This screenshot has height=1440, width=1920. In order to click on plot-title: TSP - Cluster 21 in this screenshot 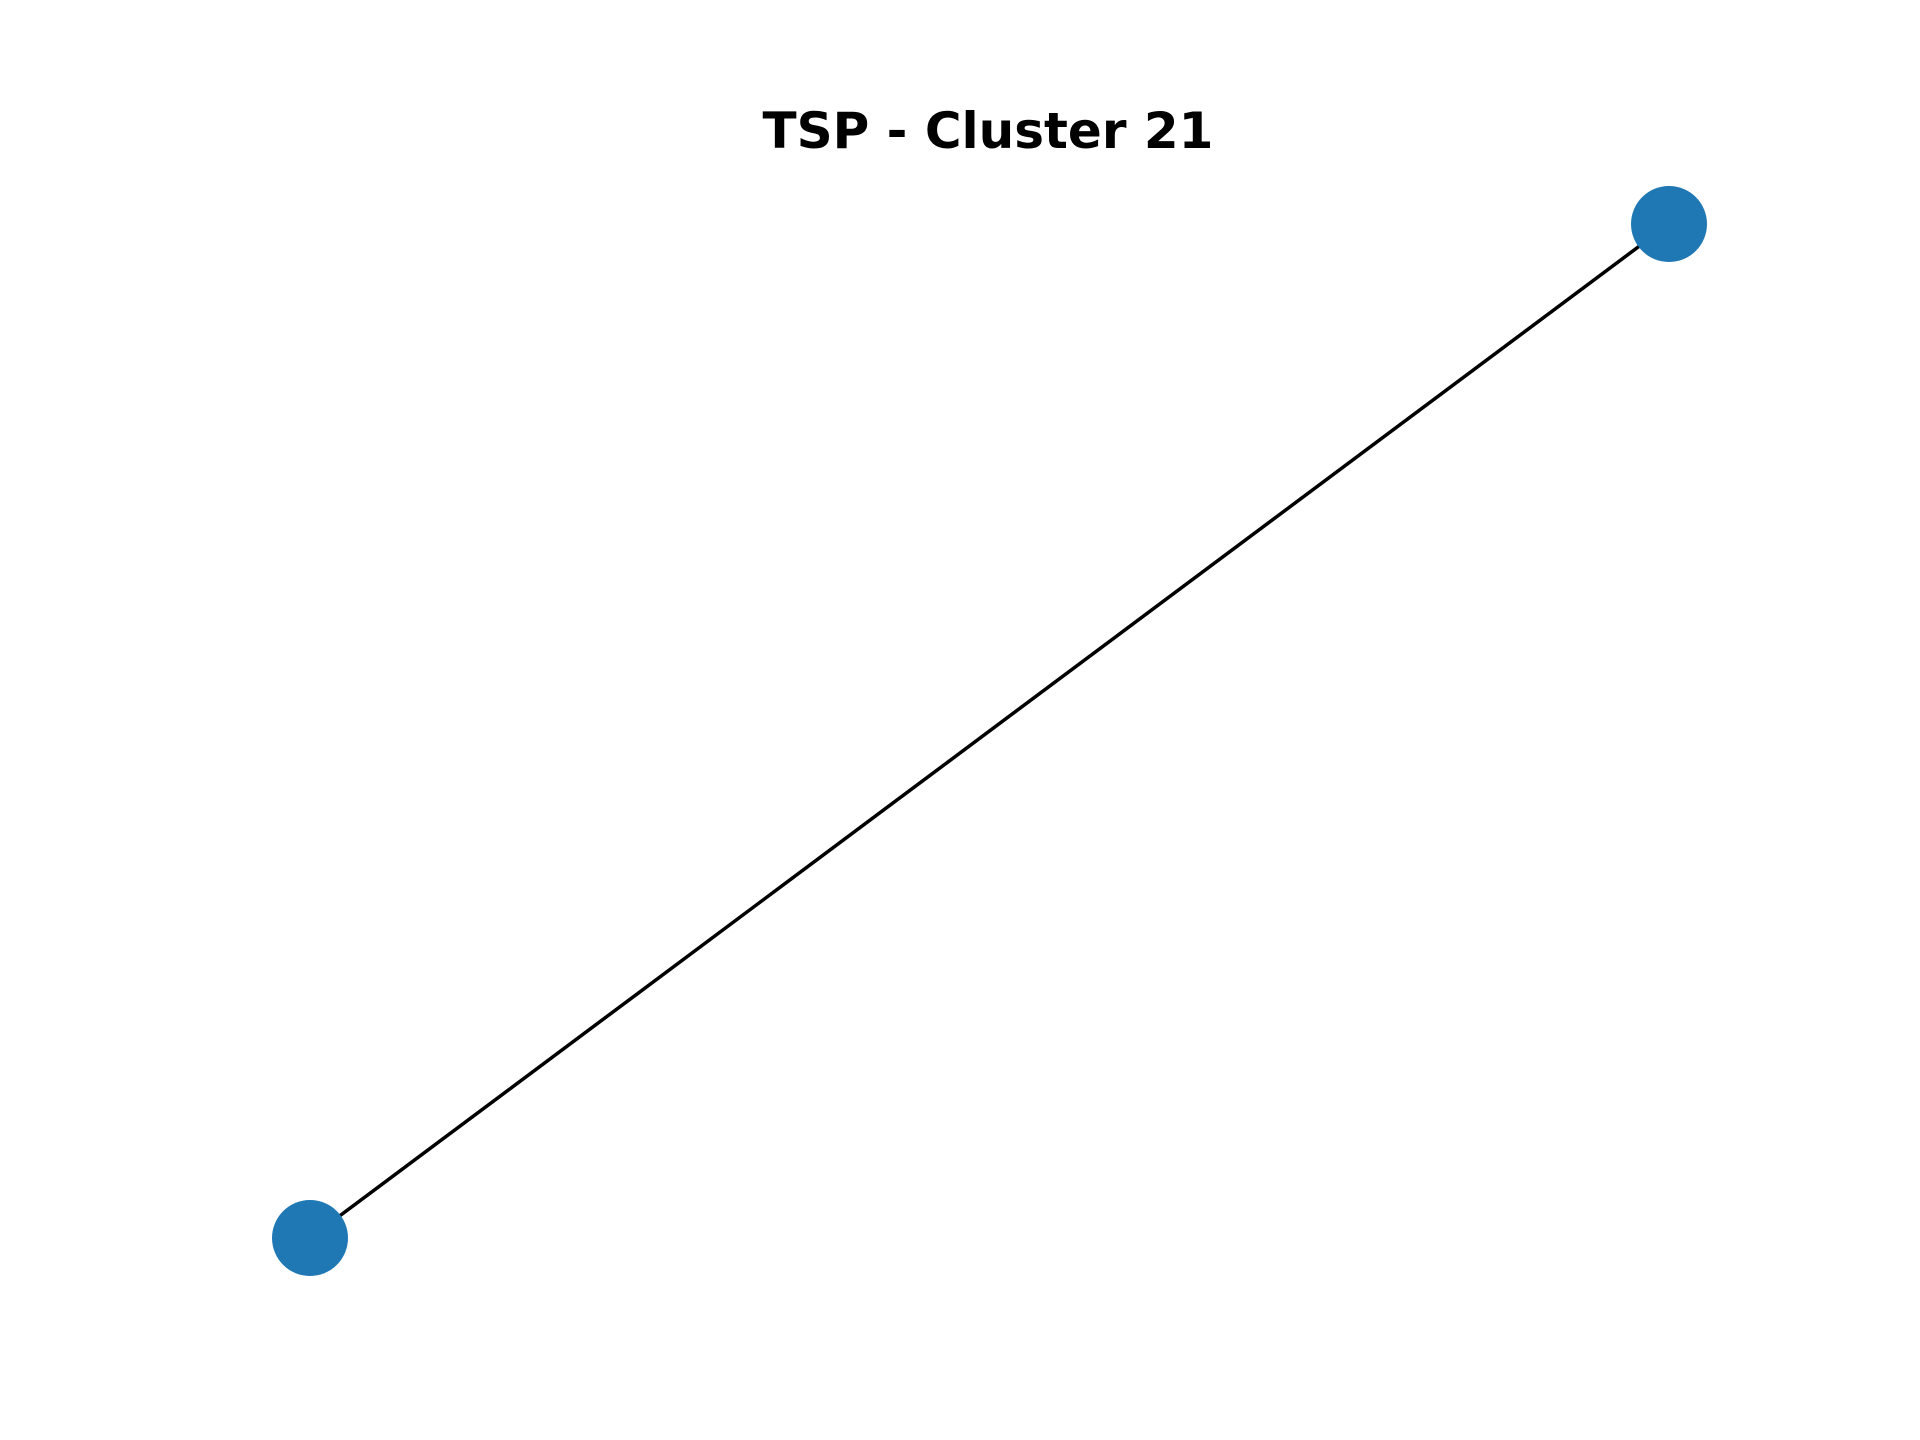, I will do `click(988, 131)`.